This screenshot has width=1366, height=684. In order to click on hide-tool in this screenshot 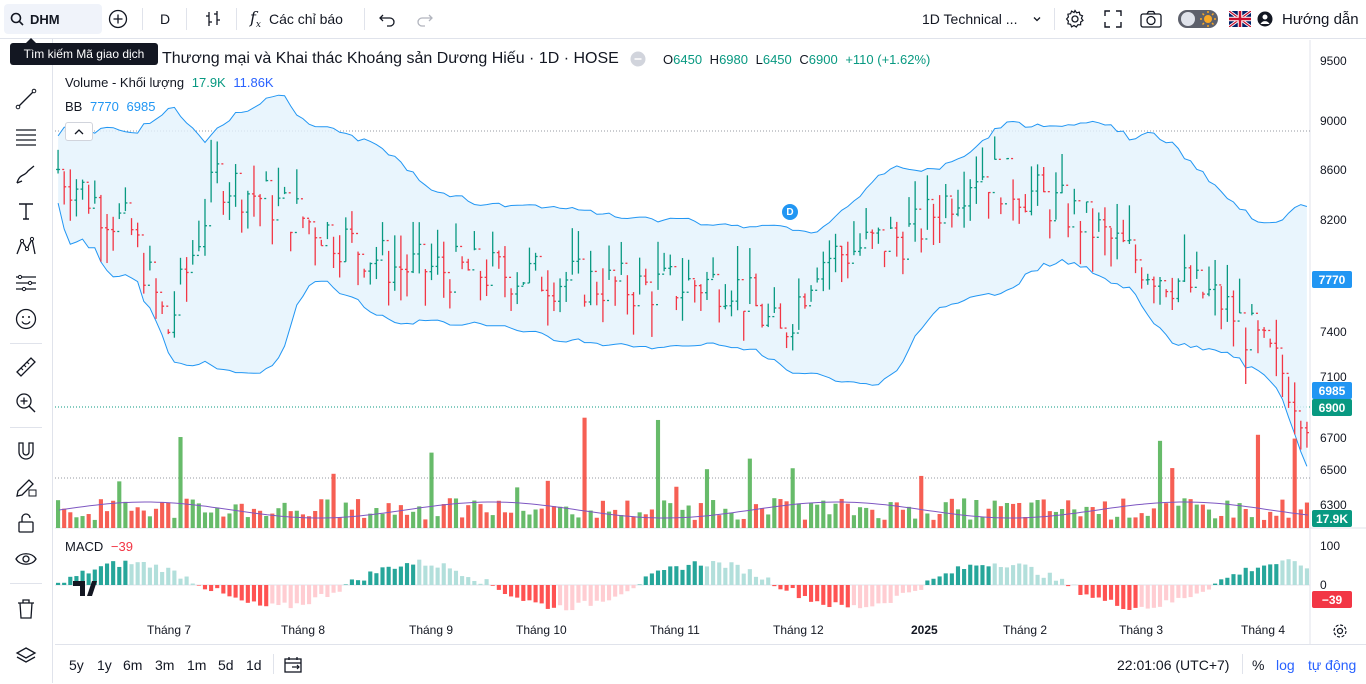, I will do `click(26, 559)`.